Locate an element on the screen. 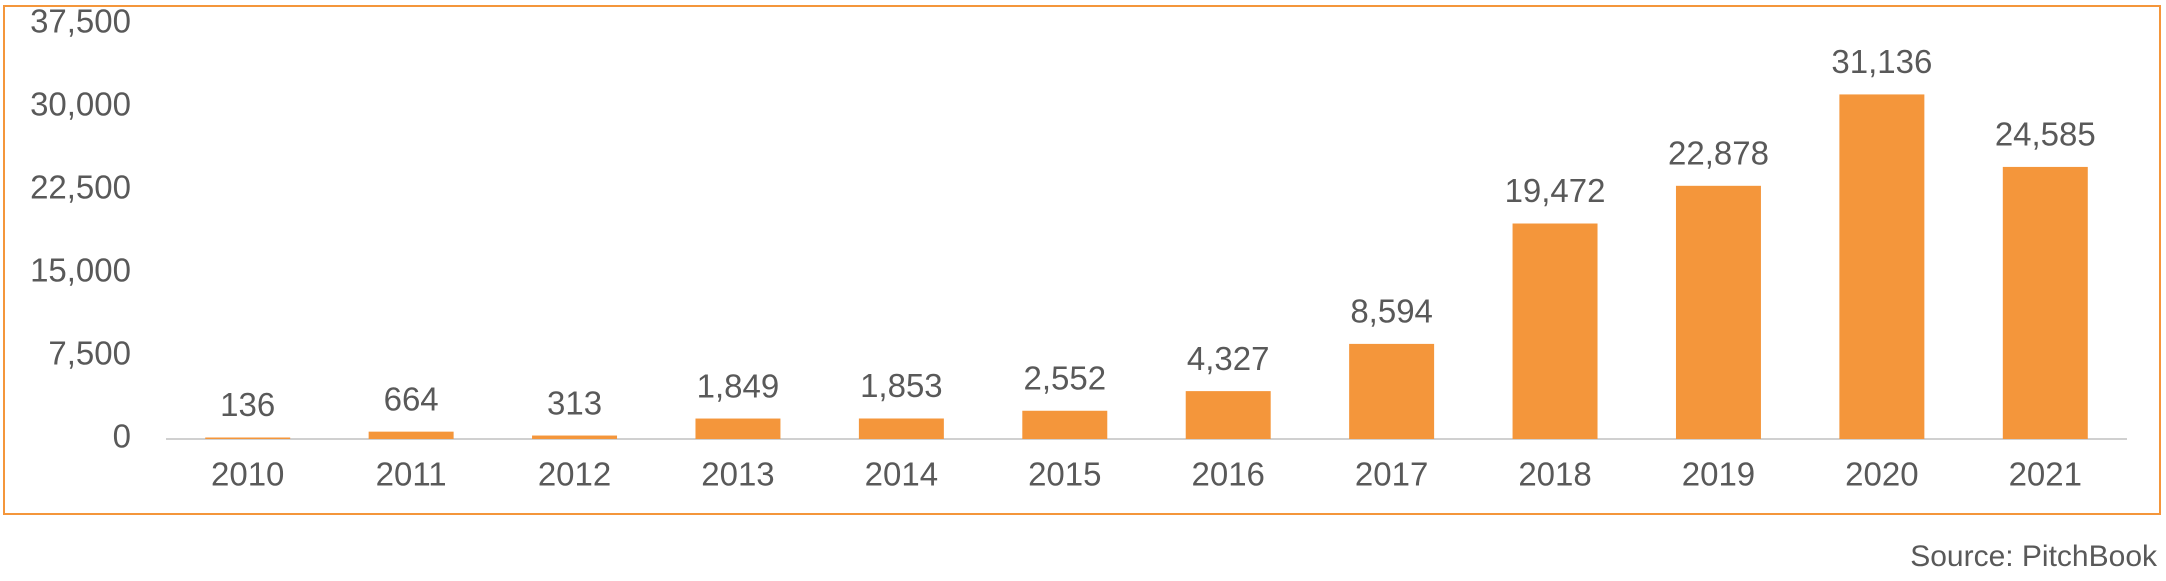 The height and width of the screenshot is (581, 2166). y-tick-label: 7,500 is located at coordinates (89, 353).